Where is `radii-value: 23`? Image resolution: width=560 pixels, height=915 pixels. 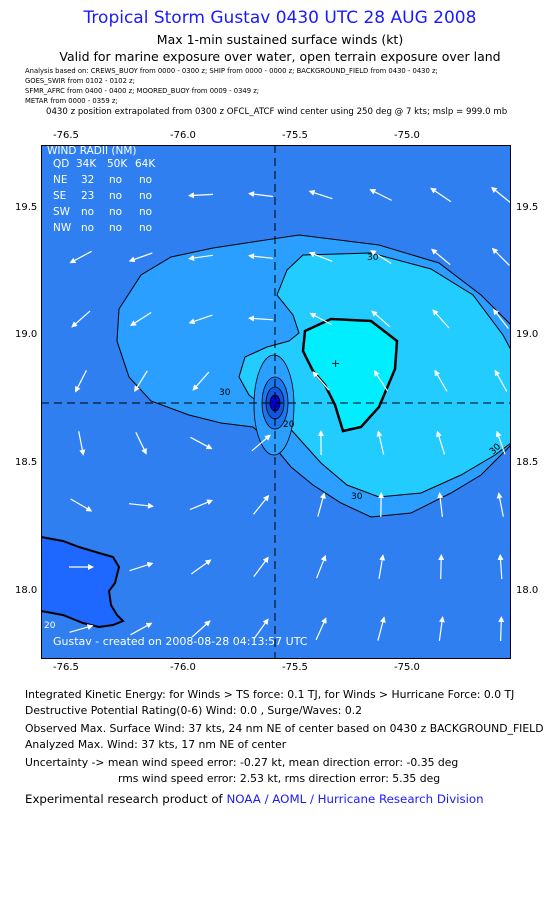
radii-value: 23 is located at coordinates (87, 196).